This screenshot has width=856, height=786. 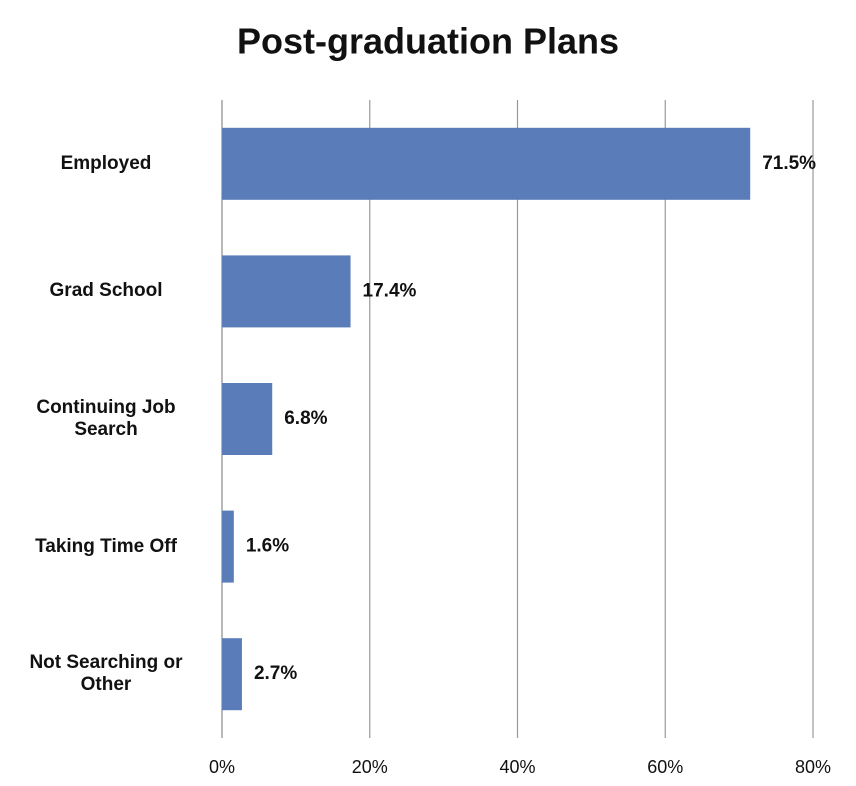 I want to click on x-tick-label: 80%, so click(x=813, y=767).